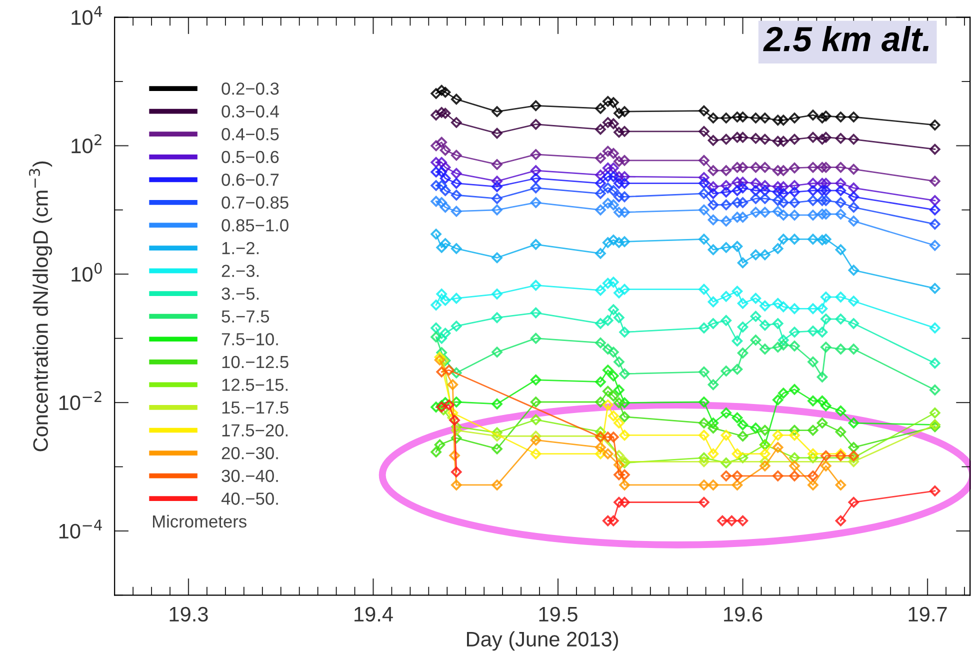  I want to click on legend-label: 10.−12.5, so click(255, 362).